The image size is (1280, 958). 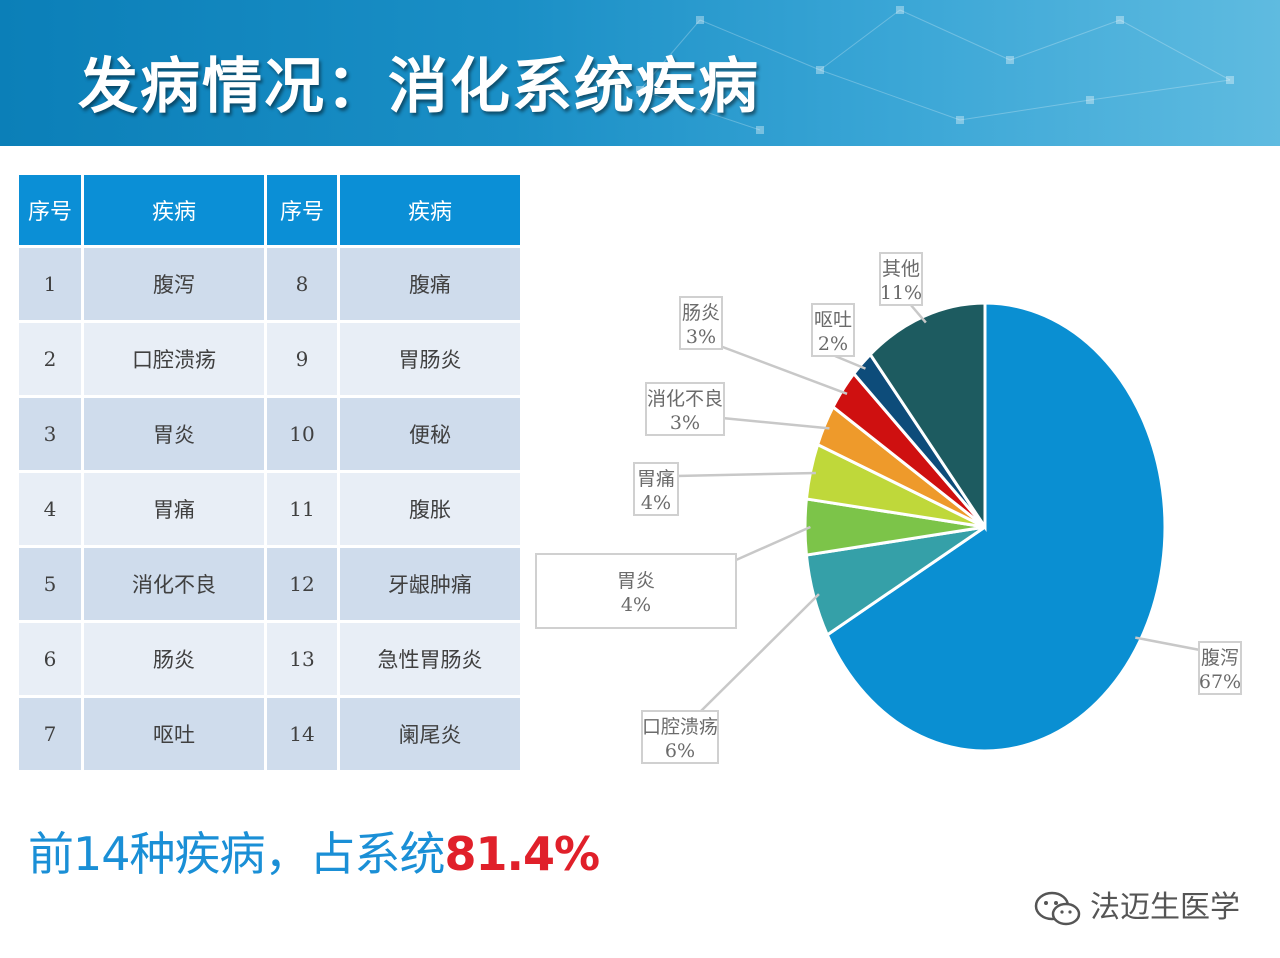 I want to click on slice-label: 胃痛, so click(x=656, y=479).